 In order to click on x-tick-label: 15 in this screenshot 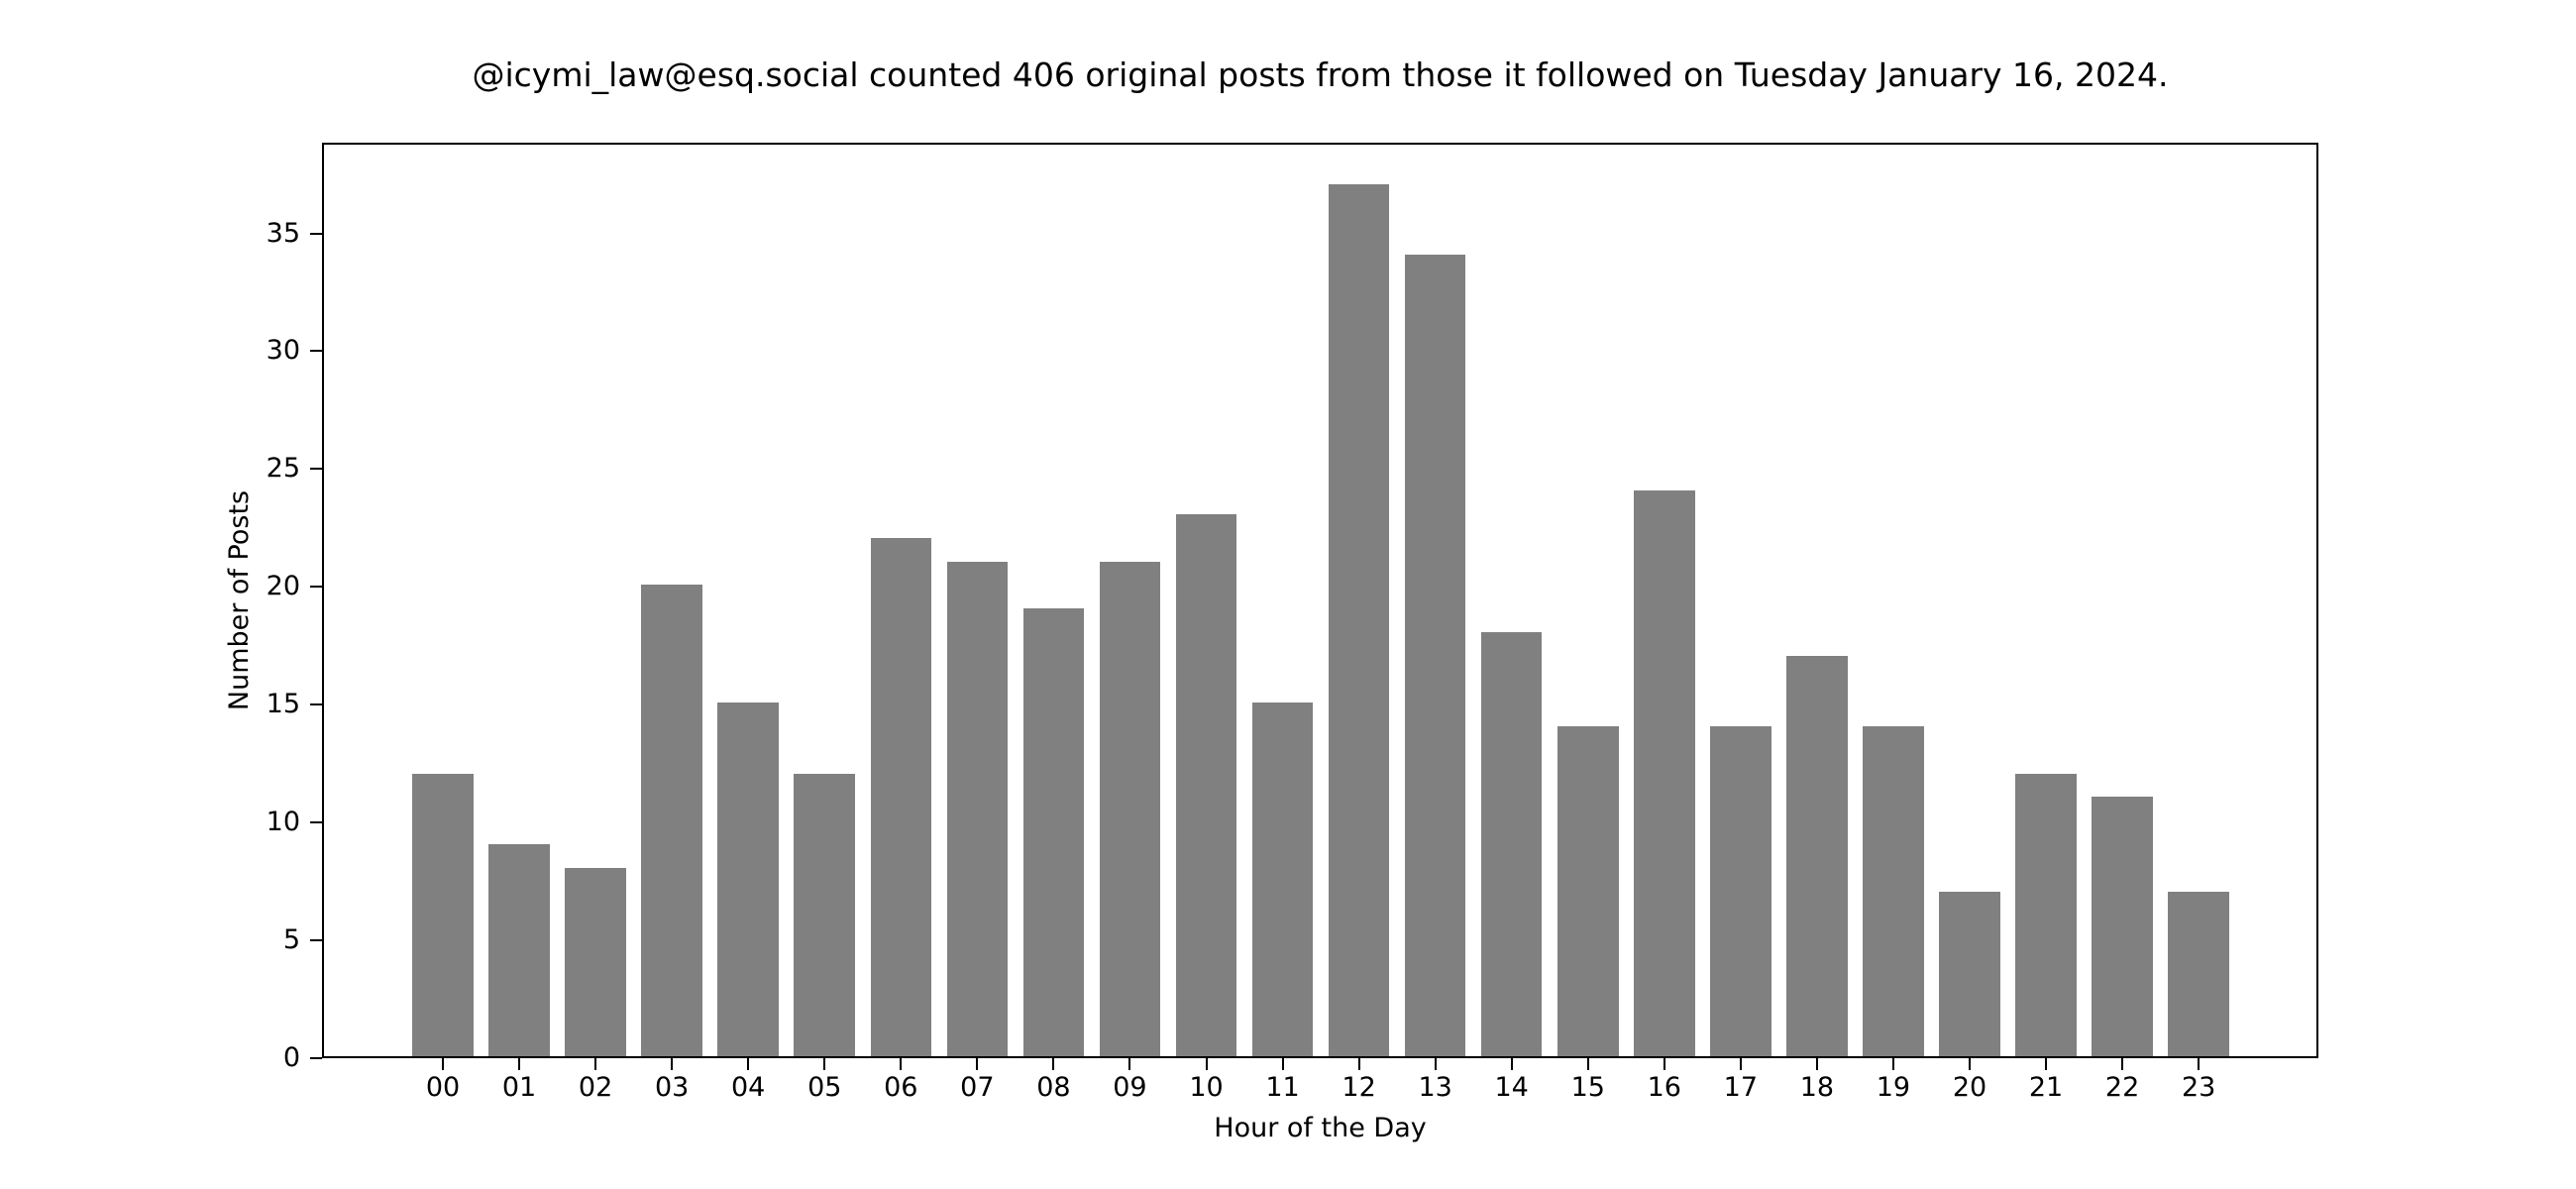, I will do `click(1587, 1088)`.